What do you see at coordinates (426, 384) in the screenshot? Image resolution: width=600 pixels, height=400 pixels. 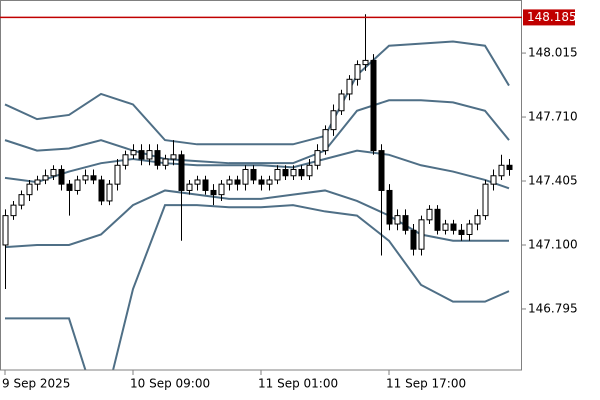 I see `x-tick-label: 11 Sep 17:00` at bounding box center [426, 384].